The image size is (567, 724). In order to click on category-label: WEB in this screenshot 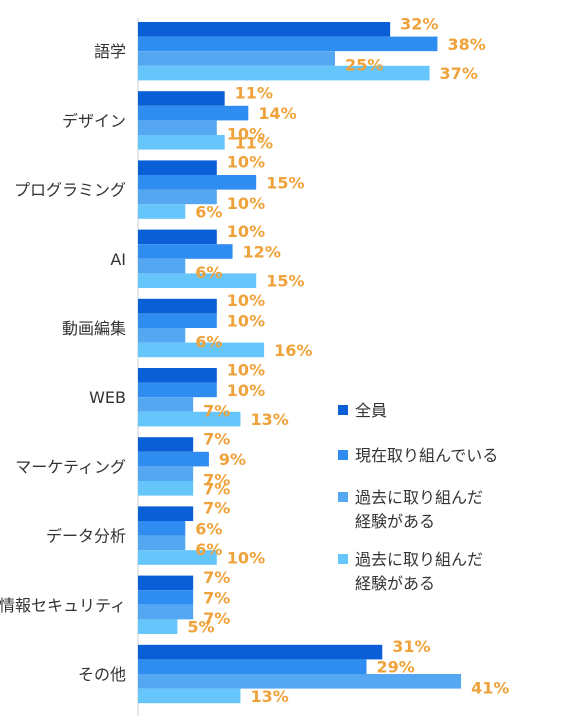, I will do `click(107, 397)`.